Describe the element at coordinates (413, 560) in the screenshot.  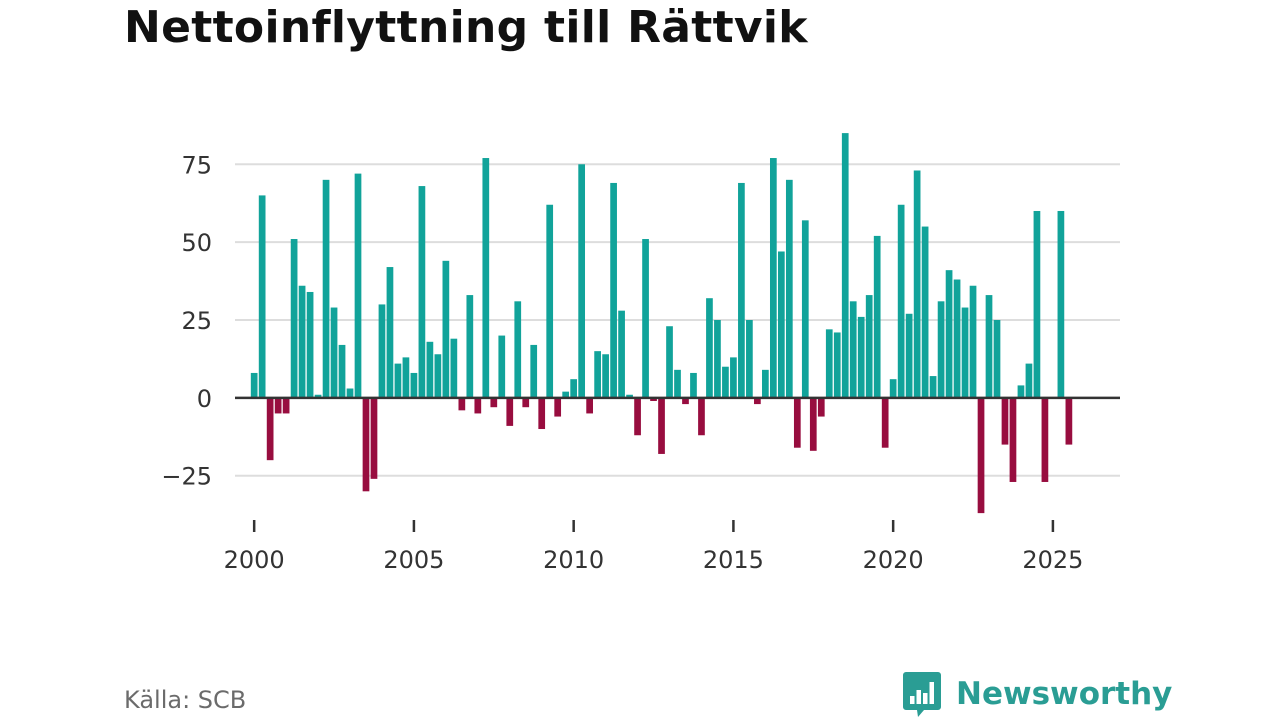
I see `x-tick-label: 2005` at that location.